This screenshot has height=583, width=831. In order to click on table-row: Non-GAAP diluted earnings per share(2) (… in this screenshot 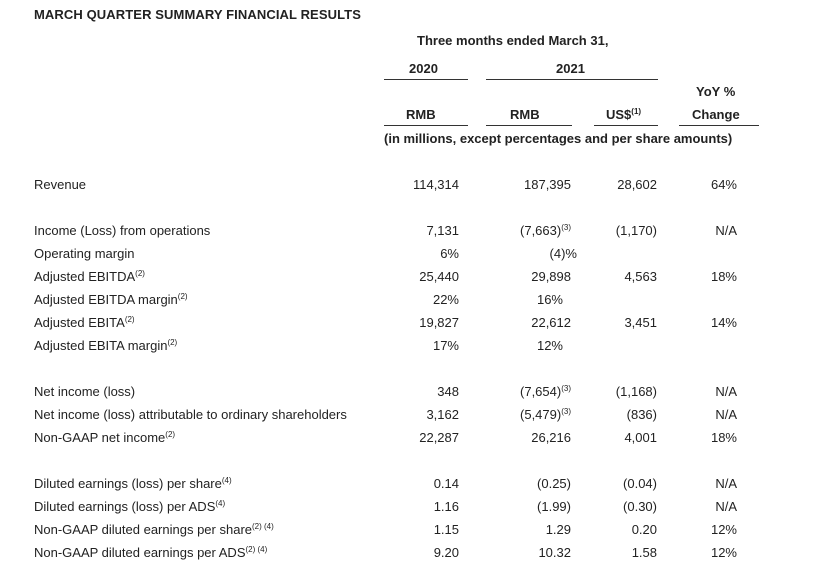, I will do `click(415, 533)`.